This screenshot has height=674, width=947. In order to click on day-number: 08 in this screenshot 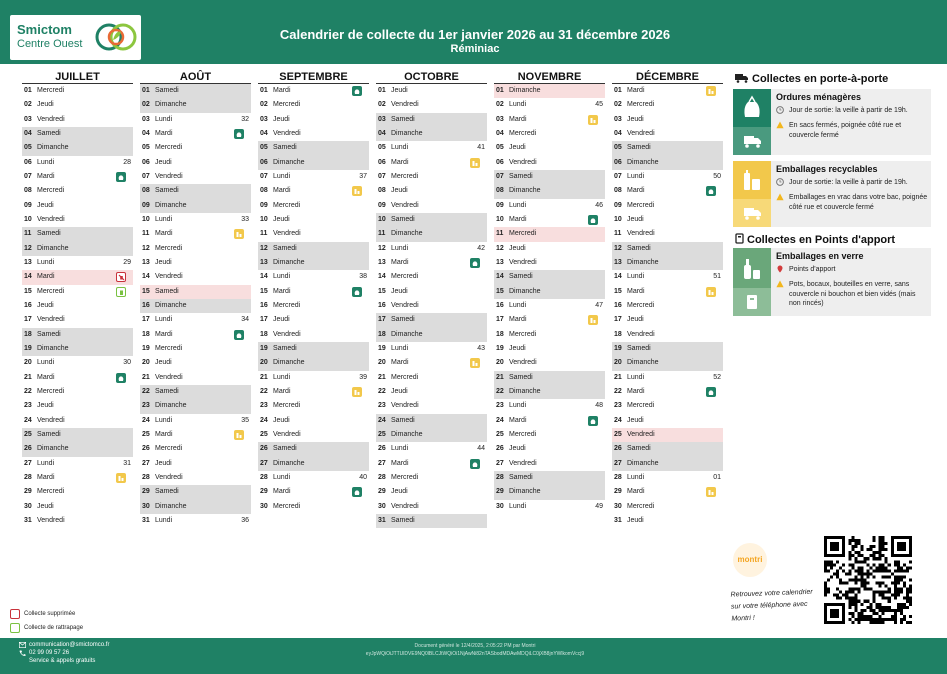, I will do `click(146, 191)`.